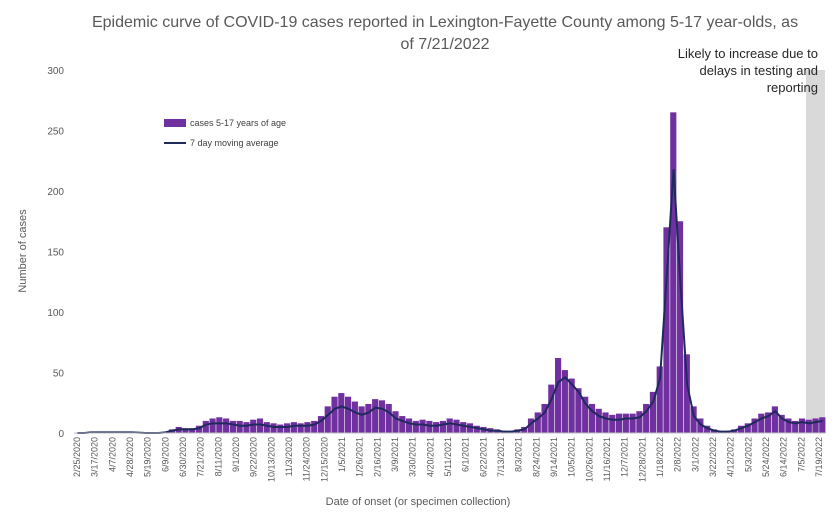  What do you see at coordinates (112, 454) in the screenshot?
I see `x-tick-label: 4/7/2020` at bounding box center [112, 454].